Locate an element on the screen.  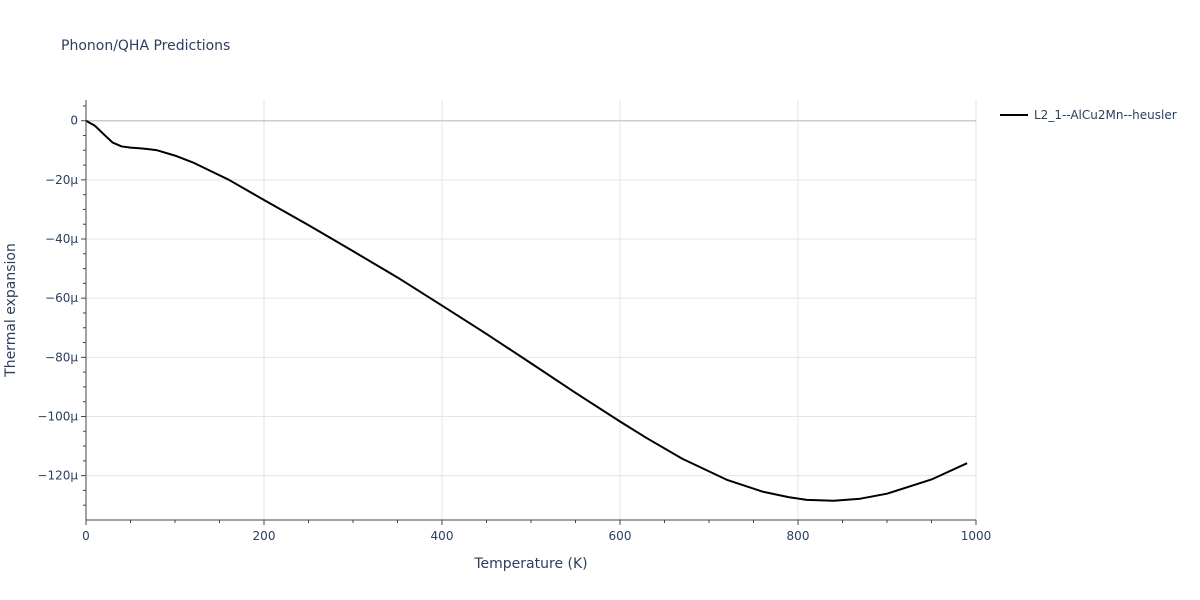
x-tick-label: 800 is located at coordinates (798, 536).